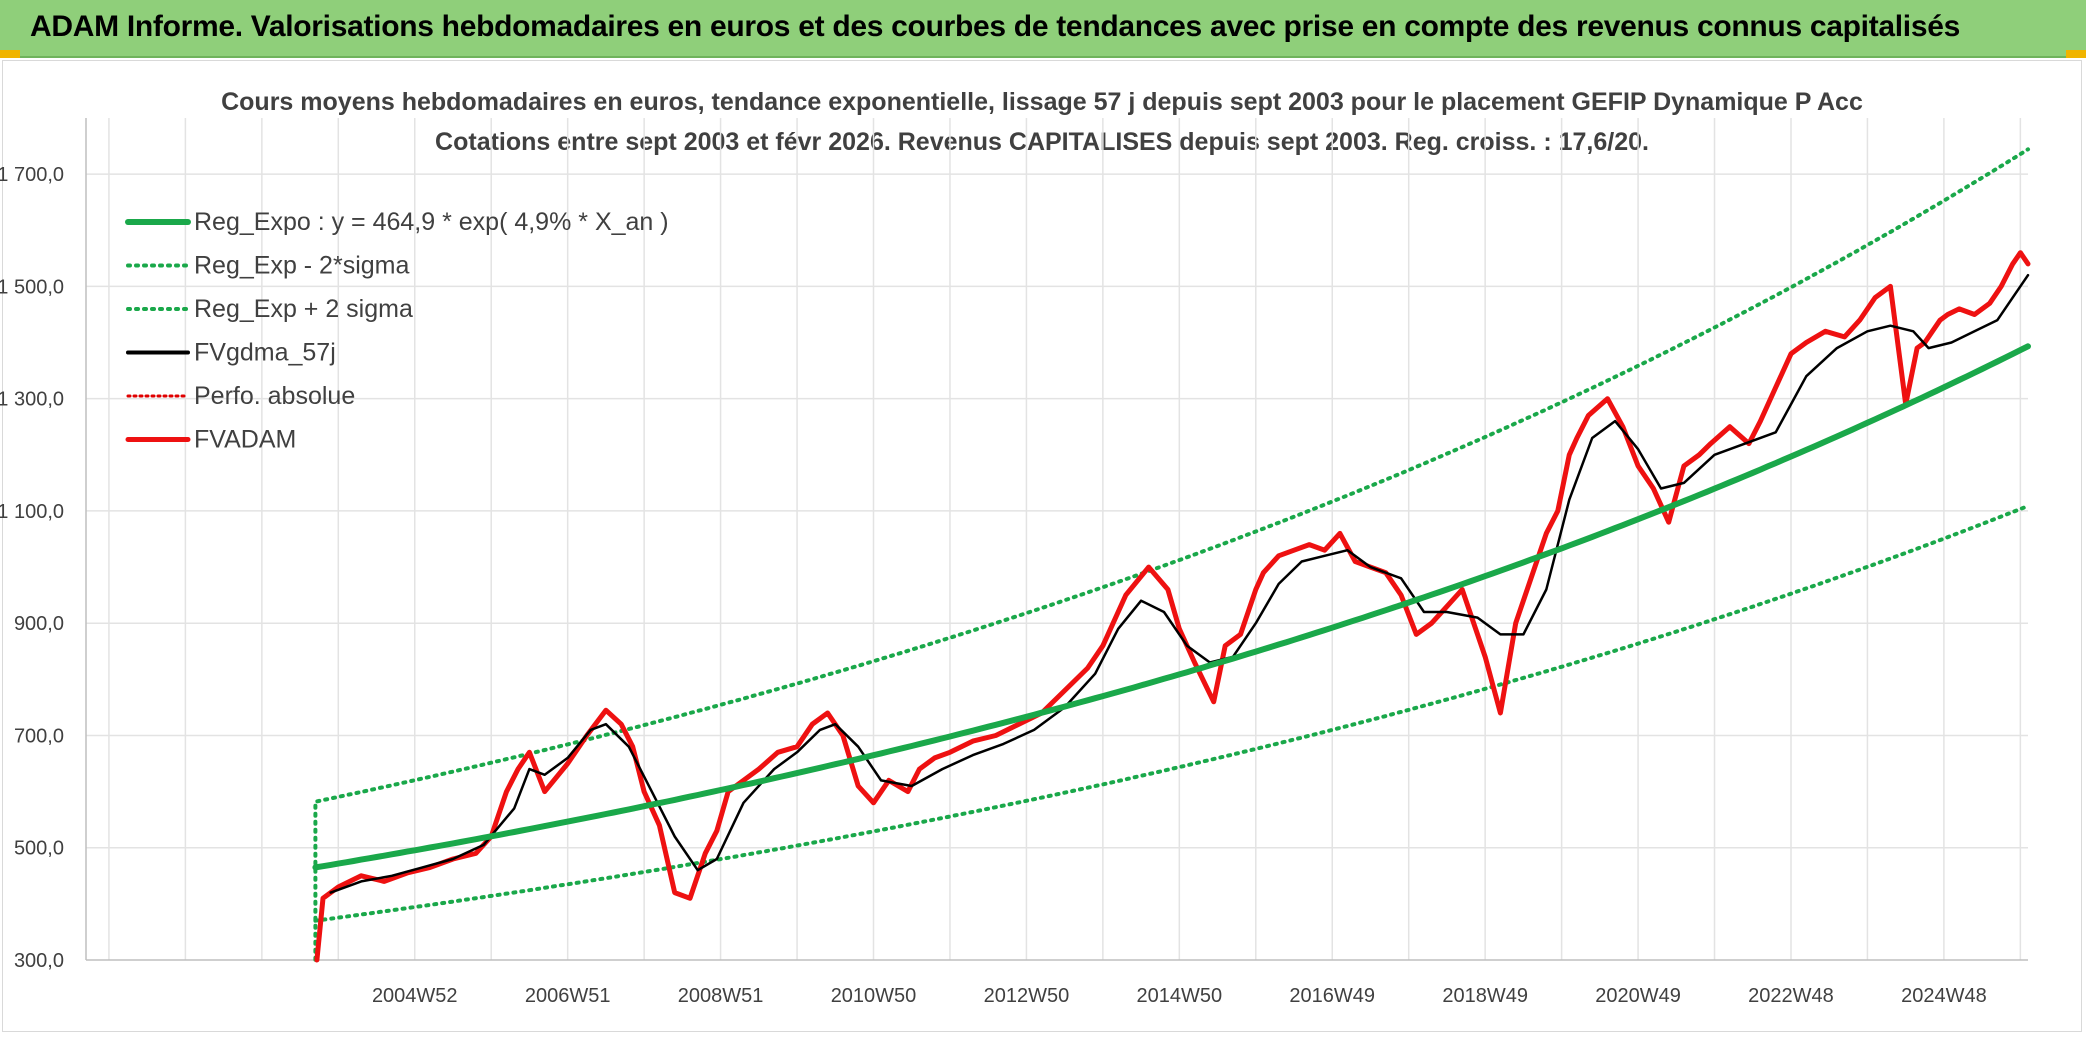 The width and height of the screenshot is (2086, 1038). Describe the element at coordinates (265, 353) in the screenshot. I see `legend-label: FVgdma_57j` at that location.